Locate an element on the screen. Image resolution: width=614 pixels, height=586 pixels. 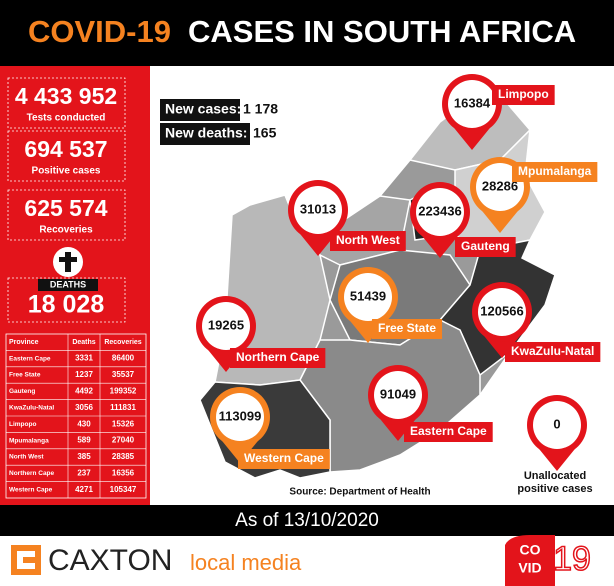
logo-num: 19 is located at coordinates (572, 559).